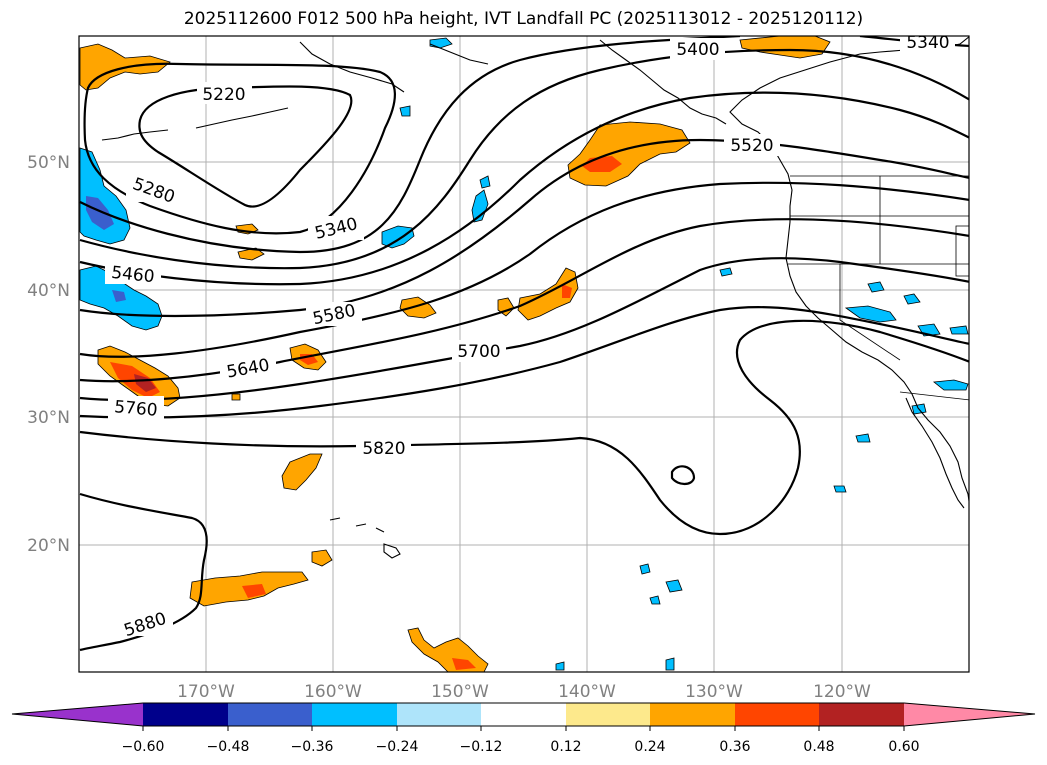  What do you see at coordinates (567, 291) in the screenshot?
I see `ivt-region-streak-core` at bounding box center [567, 291].